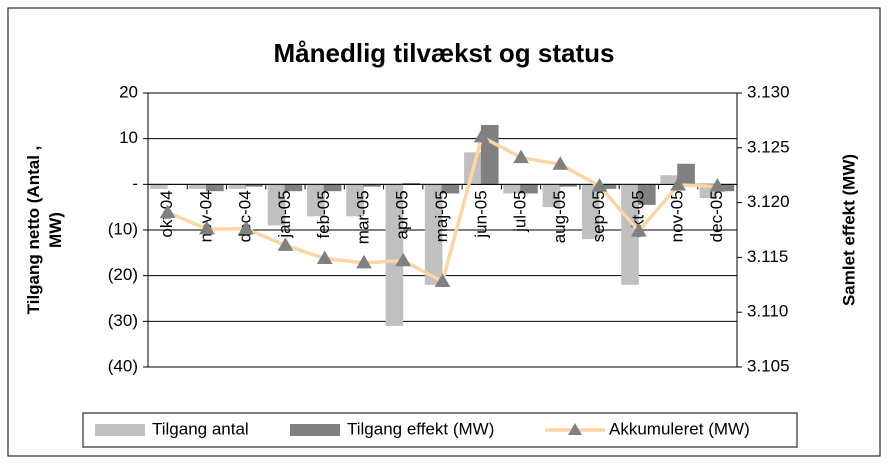  Describe the element at coordinates (55, 230) in the screenshot. I see `y-axis-title-line: MW)` at that location.